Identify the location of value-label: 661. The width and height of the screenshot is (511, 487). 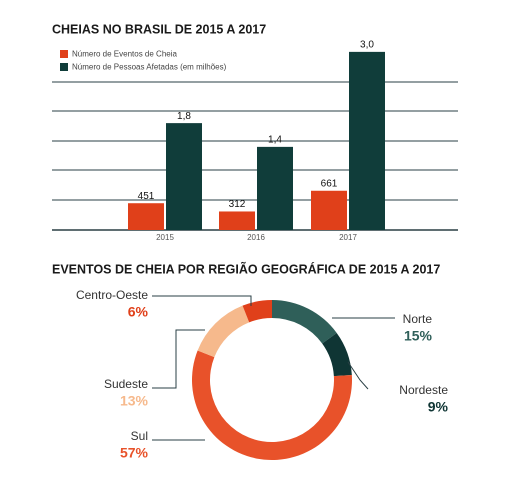
(329, 183).